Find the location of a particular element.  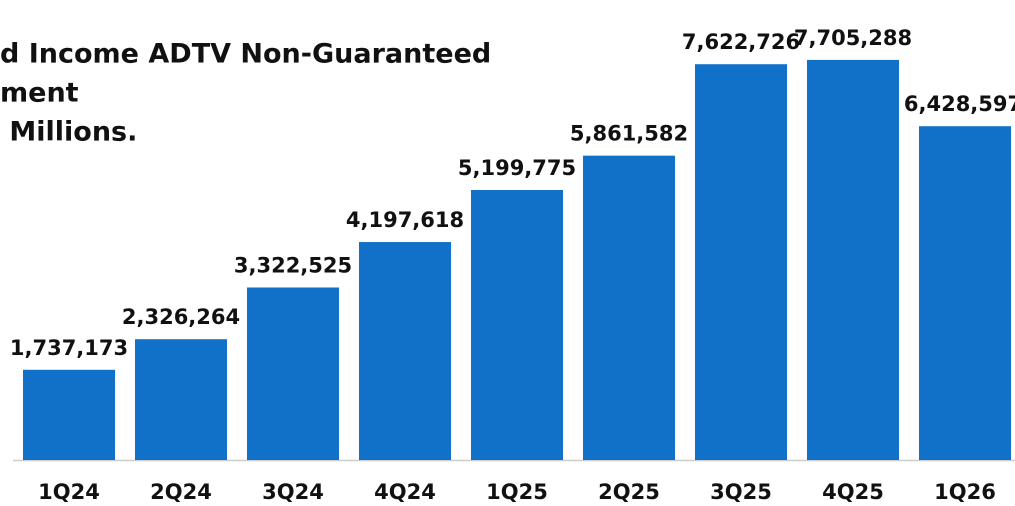

x-tick-label: 3Q25 is located at coordinates (741, 492).